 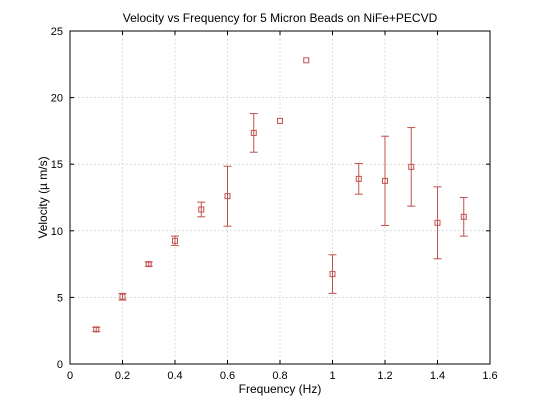 I want to click on y-tick-label: 25, so click(x=57, y=32).